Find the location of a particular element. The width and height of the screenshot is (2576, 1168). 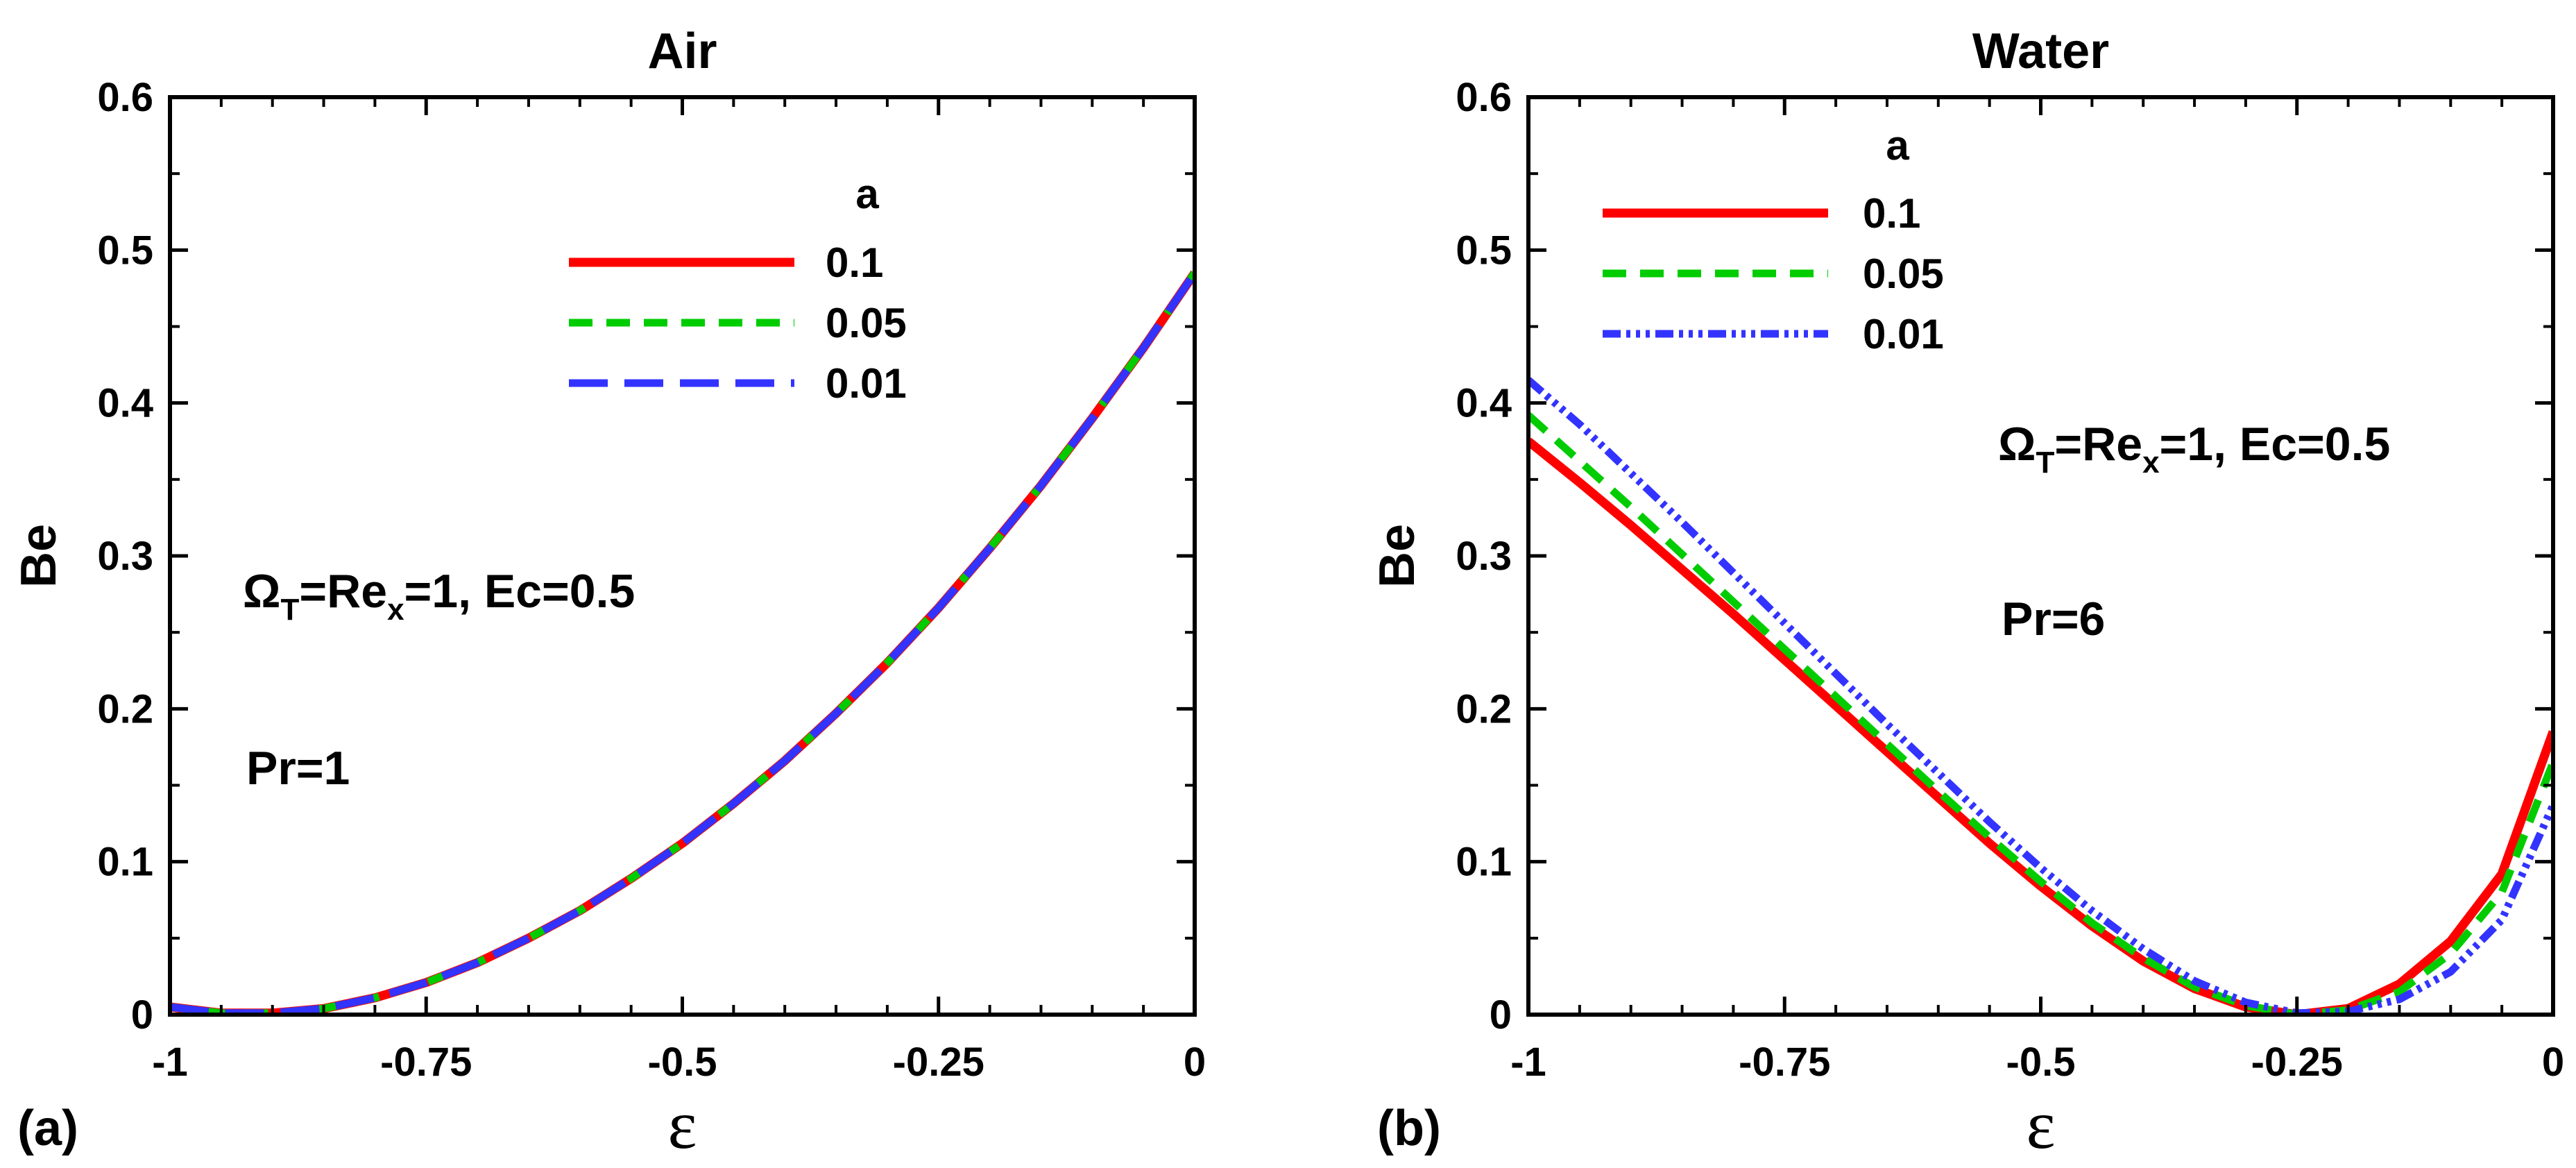

annotation-part: Pr=1 is located at coordinates (298, 768).